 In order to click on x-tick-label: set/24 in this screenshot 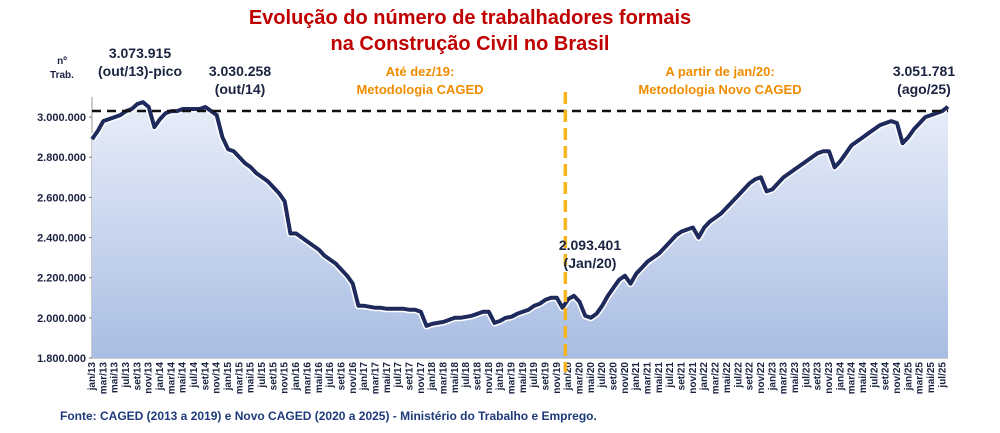, I will do `click(886, 376)`.